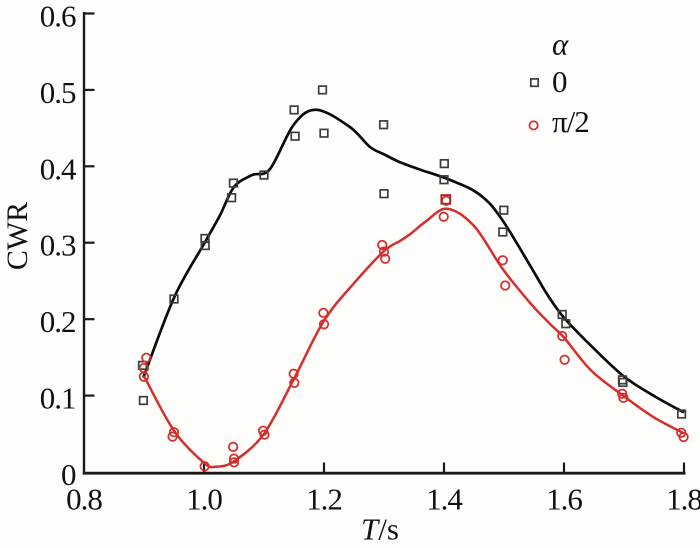 The width and height of the screenshot is (700, 548). I want to click on svg-text: 0.6, so click(58, 17).